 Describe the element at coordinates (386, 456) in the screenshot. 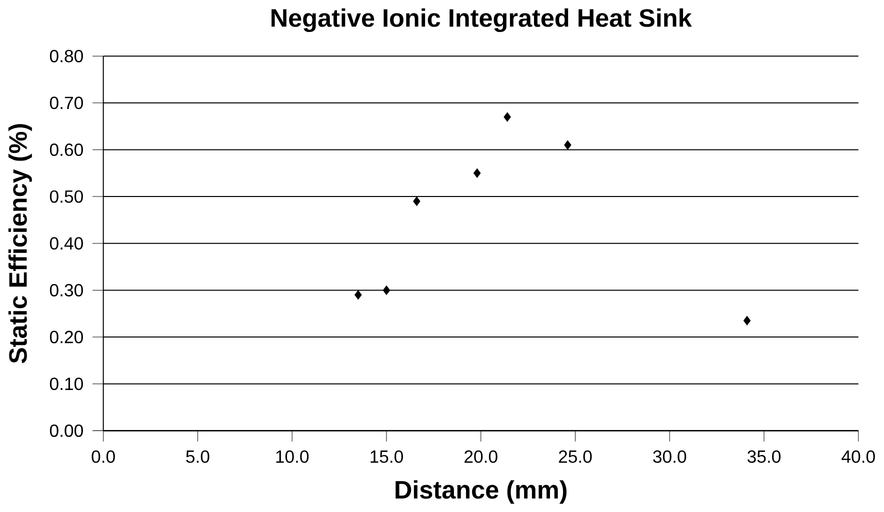

I see `x-tick-label: 15.0` at that location.